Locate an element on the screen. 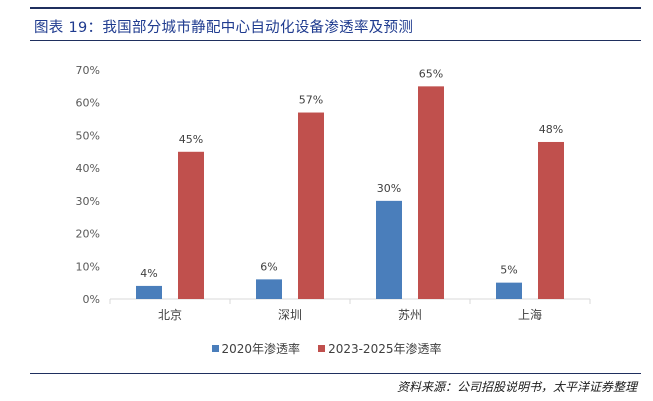  data-label: 65% is located at coordinates (431, 73).